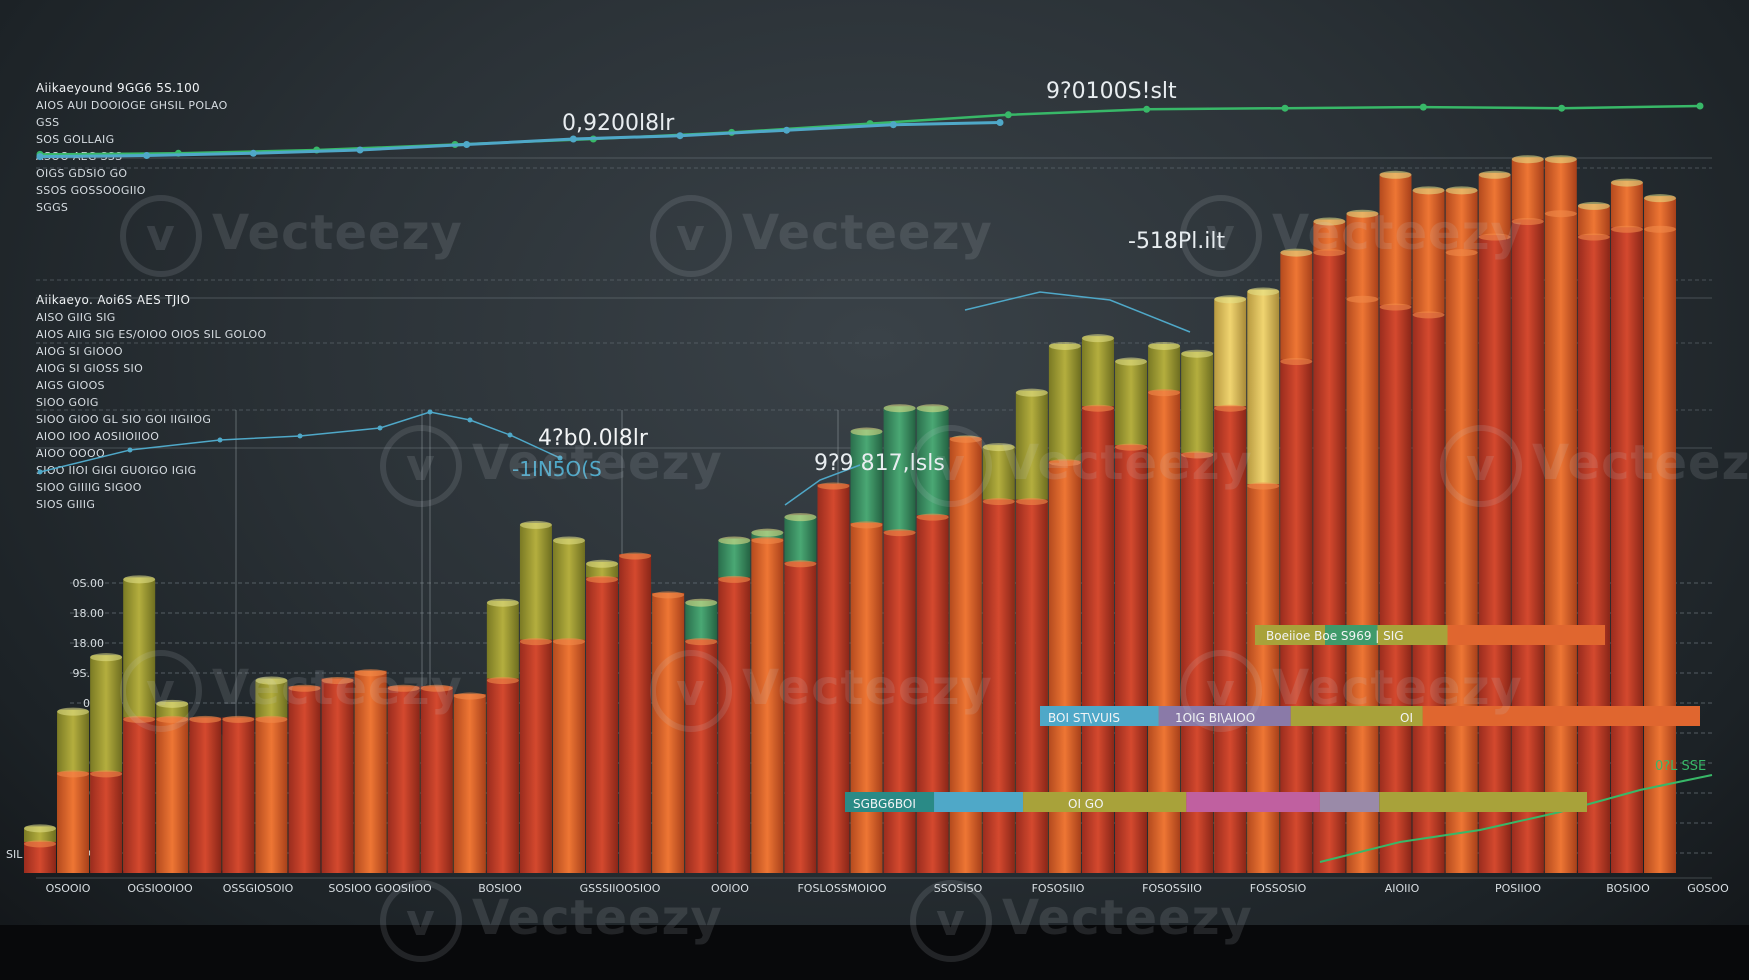  I want to click on x-tick-label: BOSIOO, so click(500, 888).